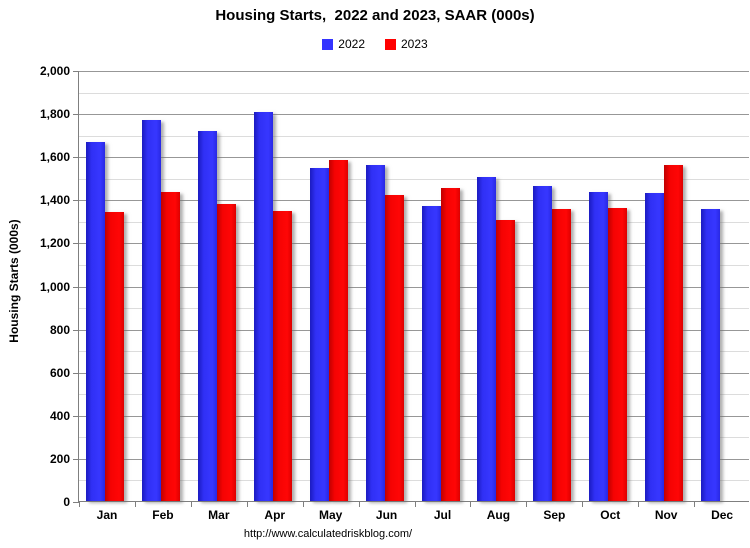 This screenshot has height=548, width=750. Describe the element at coordinates (114, 356) in the screenshot. I see `bar-2023-jan` at that location.